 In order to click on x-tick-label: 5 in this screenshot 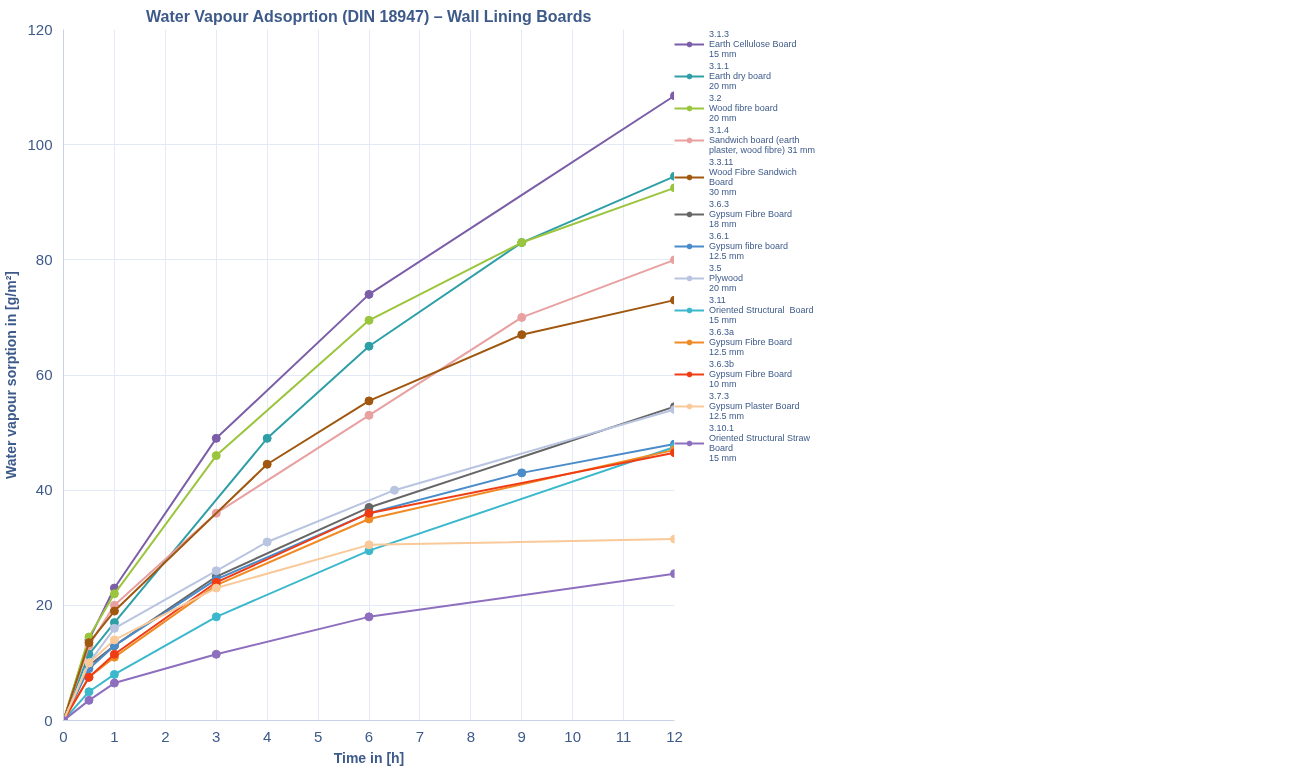, I will do `click(318, 736)`.